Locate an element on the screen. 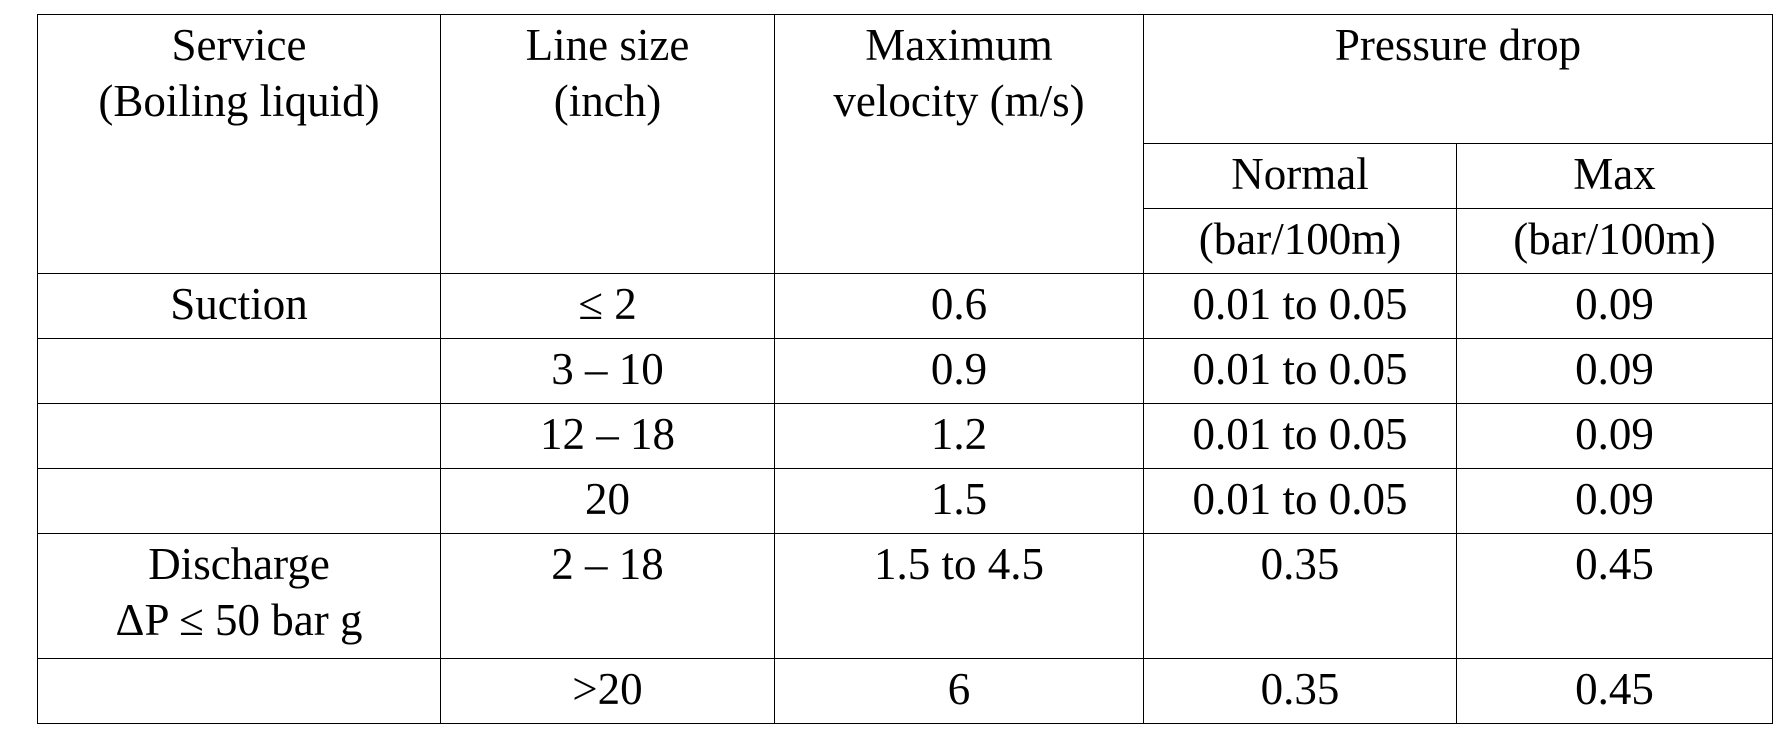 The width and height of the screenshot is (1787, 729). table-row: 12 – 18 1.2 0.01 to 0.05 0.09 is located at coordinates (905, 436).